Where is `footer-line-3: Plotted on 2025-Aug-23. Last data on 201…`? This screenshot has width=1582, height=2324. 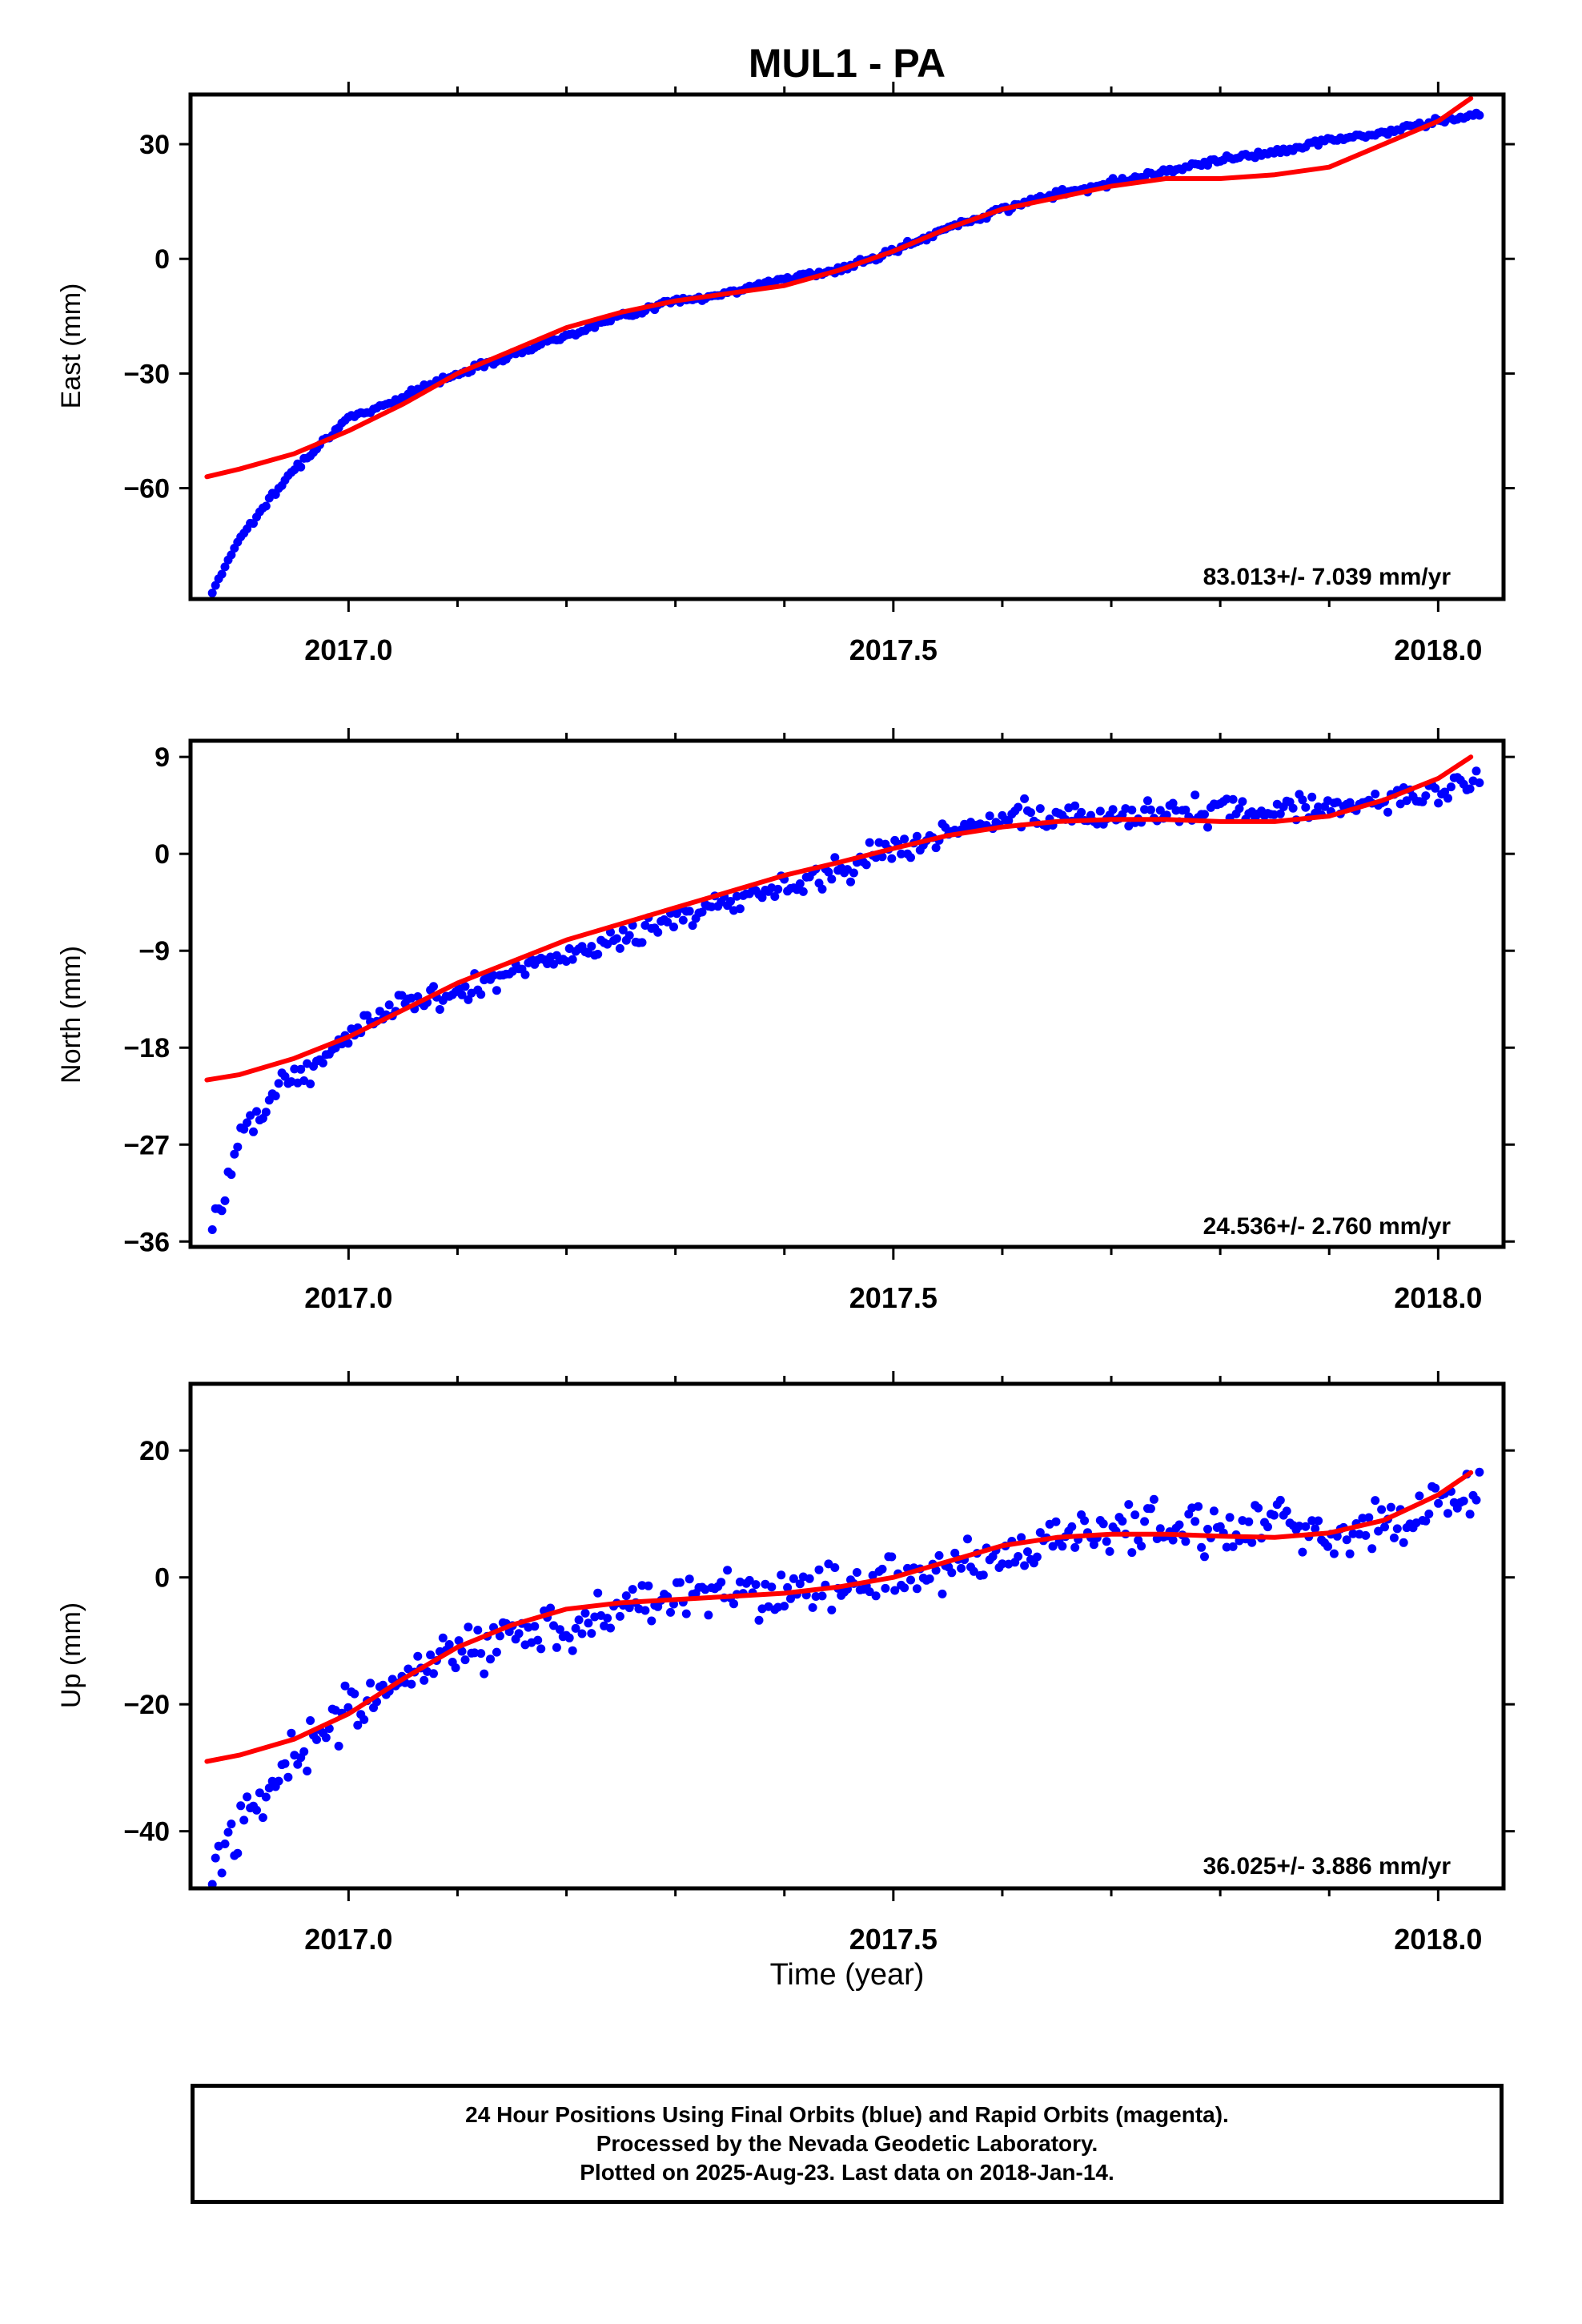 footer-line-3: Plotted on 2025-Aug-23. Last data on 201… is located at coordinates (847, 2172).